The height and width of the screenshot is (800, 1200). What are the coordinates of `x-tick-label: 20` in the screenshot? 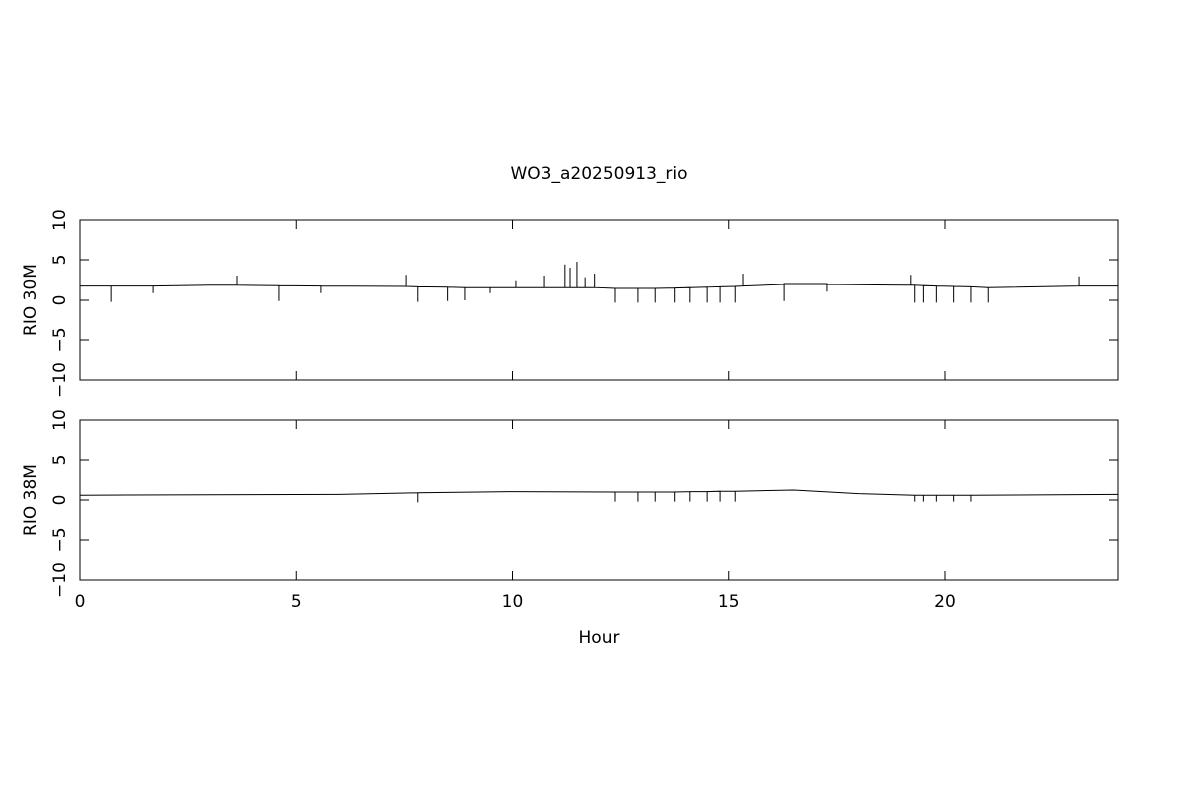 It's located at (945, 602).